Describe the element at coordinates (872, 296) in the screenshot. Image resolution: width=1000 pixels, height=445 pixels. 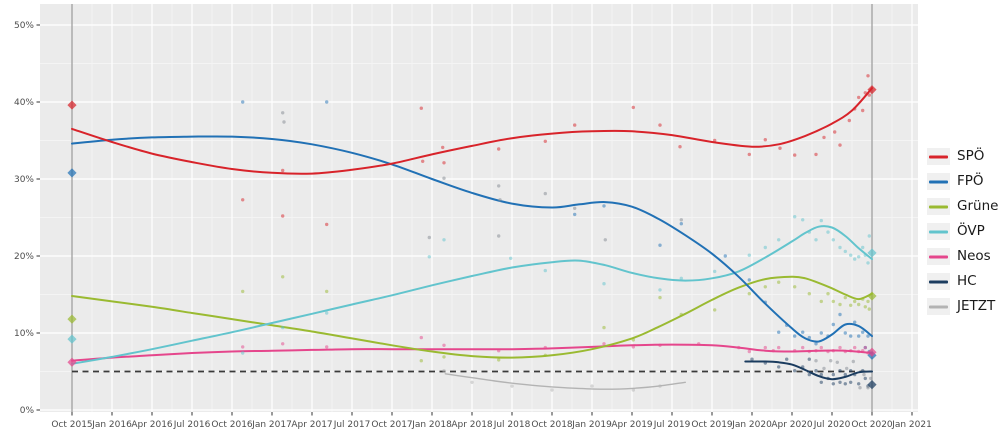
I see `election-result-diamond-gruene` at that location.